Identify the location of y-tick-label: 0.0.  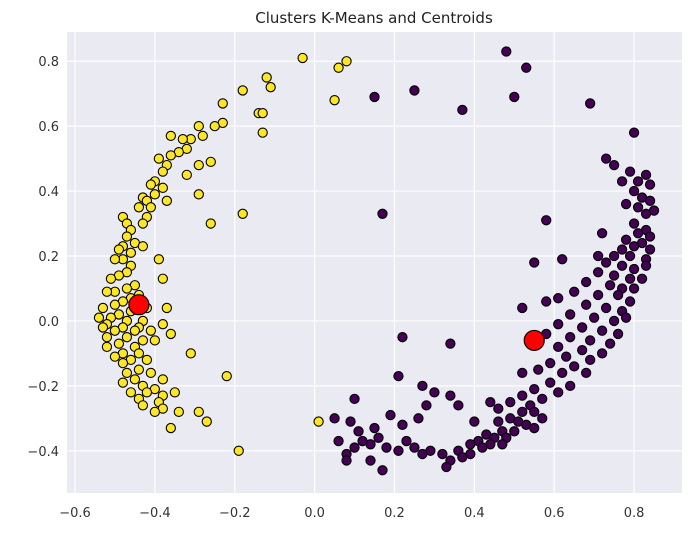
(48, 322).